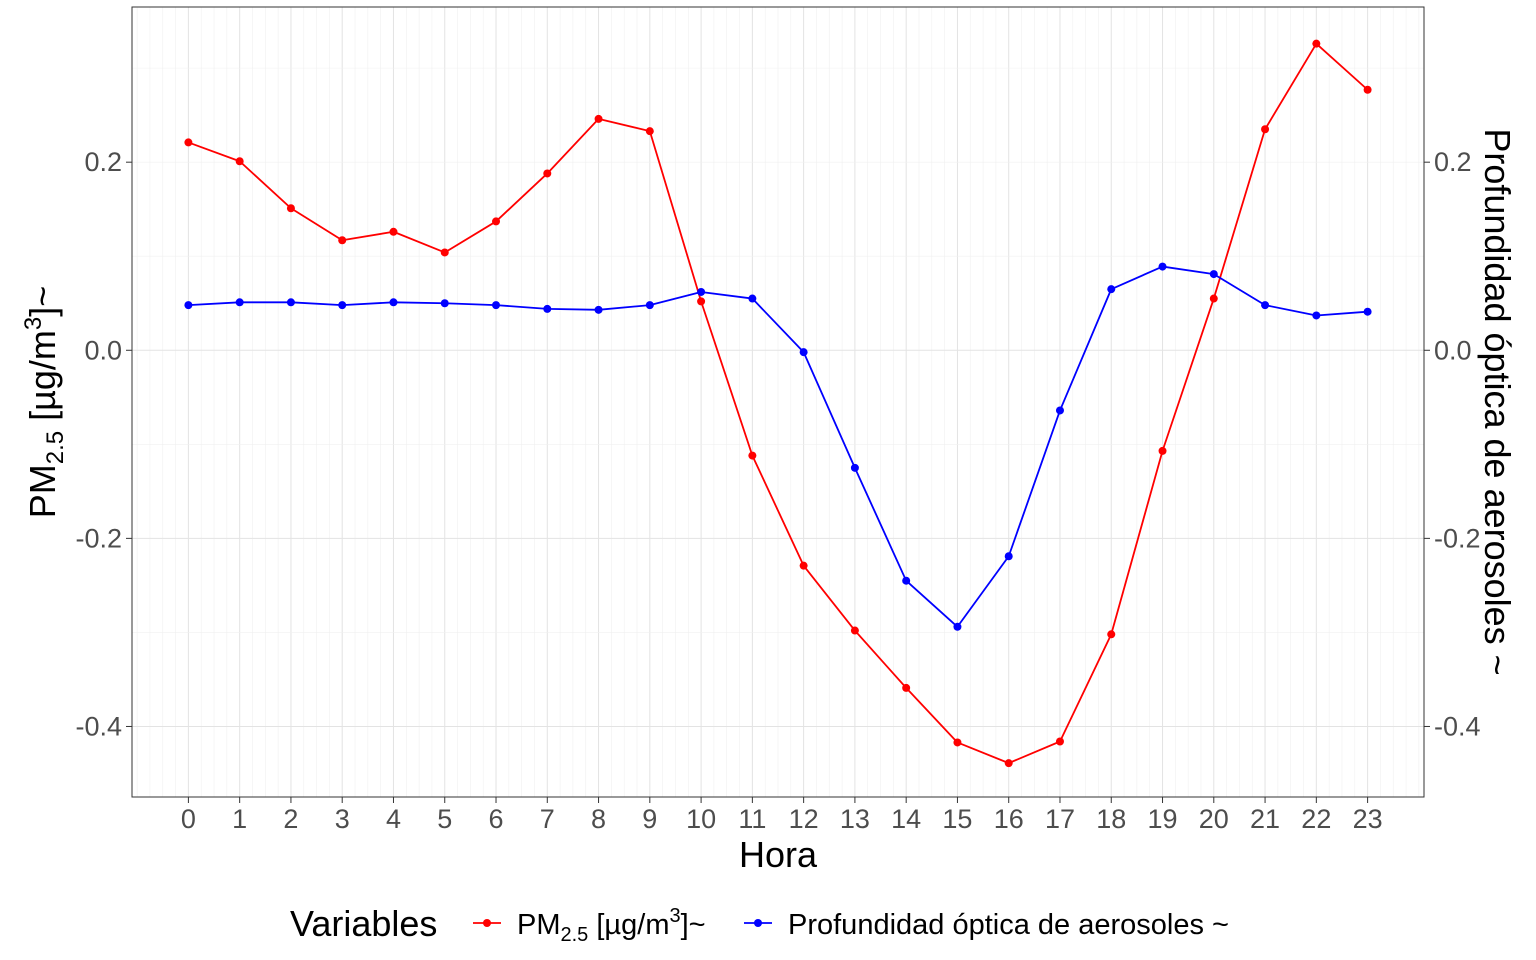  I want to click on x-tick-label: 17, so click(1060, 819).